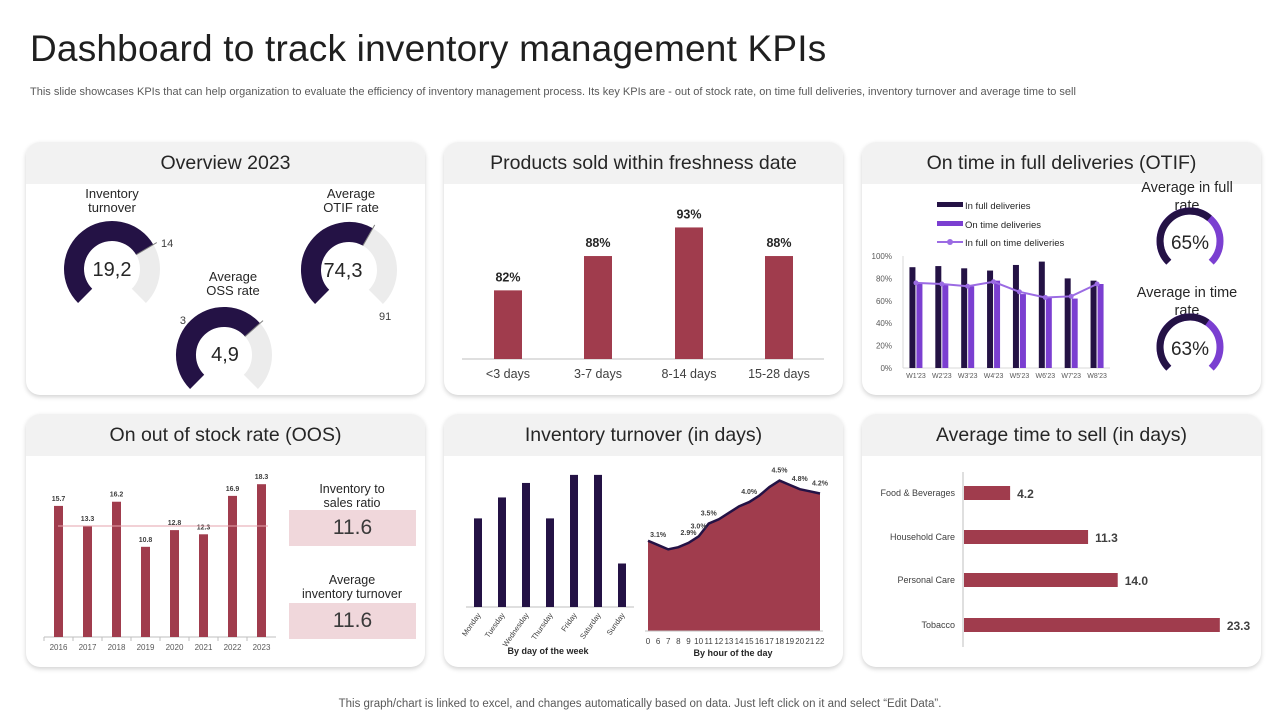 The width and height of the screenshot is (1280, 720). Describe the element at coordinates (112, 193) in the screenshot. I see `gauge-label: Inventory` at that location.